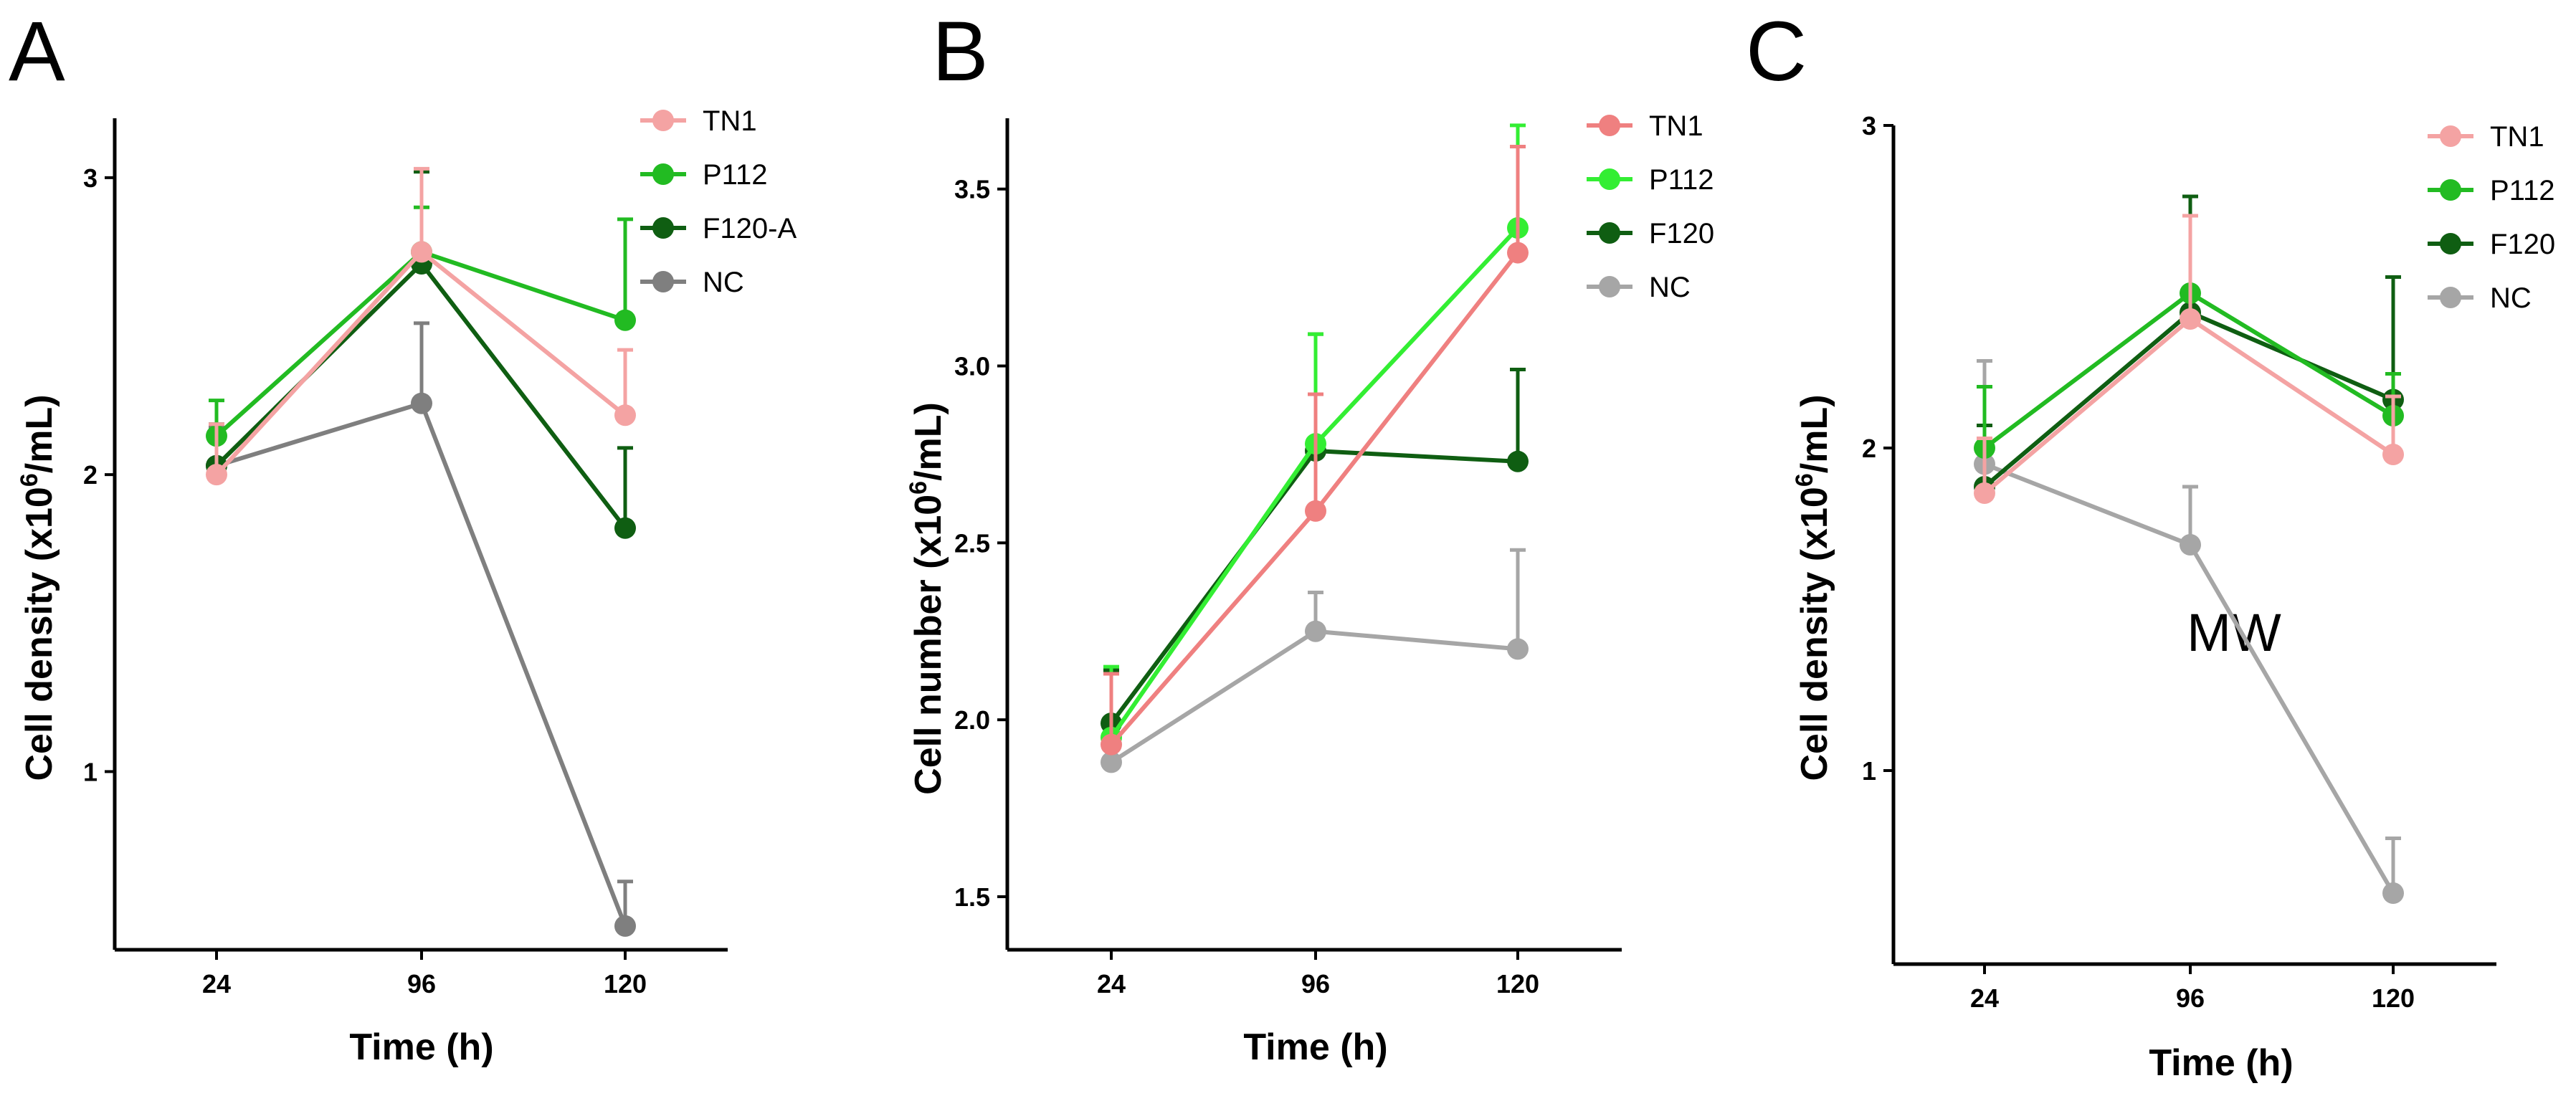  Describe the element at coordinates (972, 897) in the screenshot. I see `panel-b-y-tick-label: 1.5` at that location.